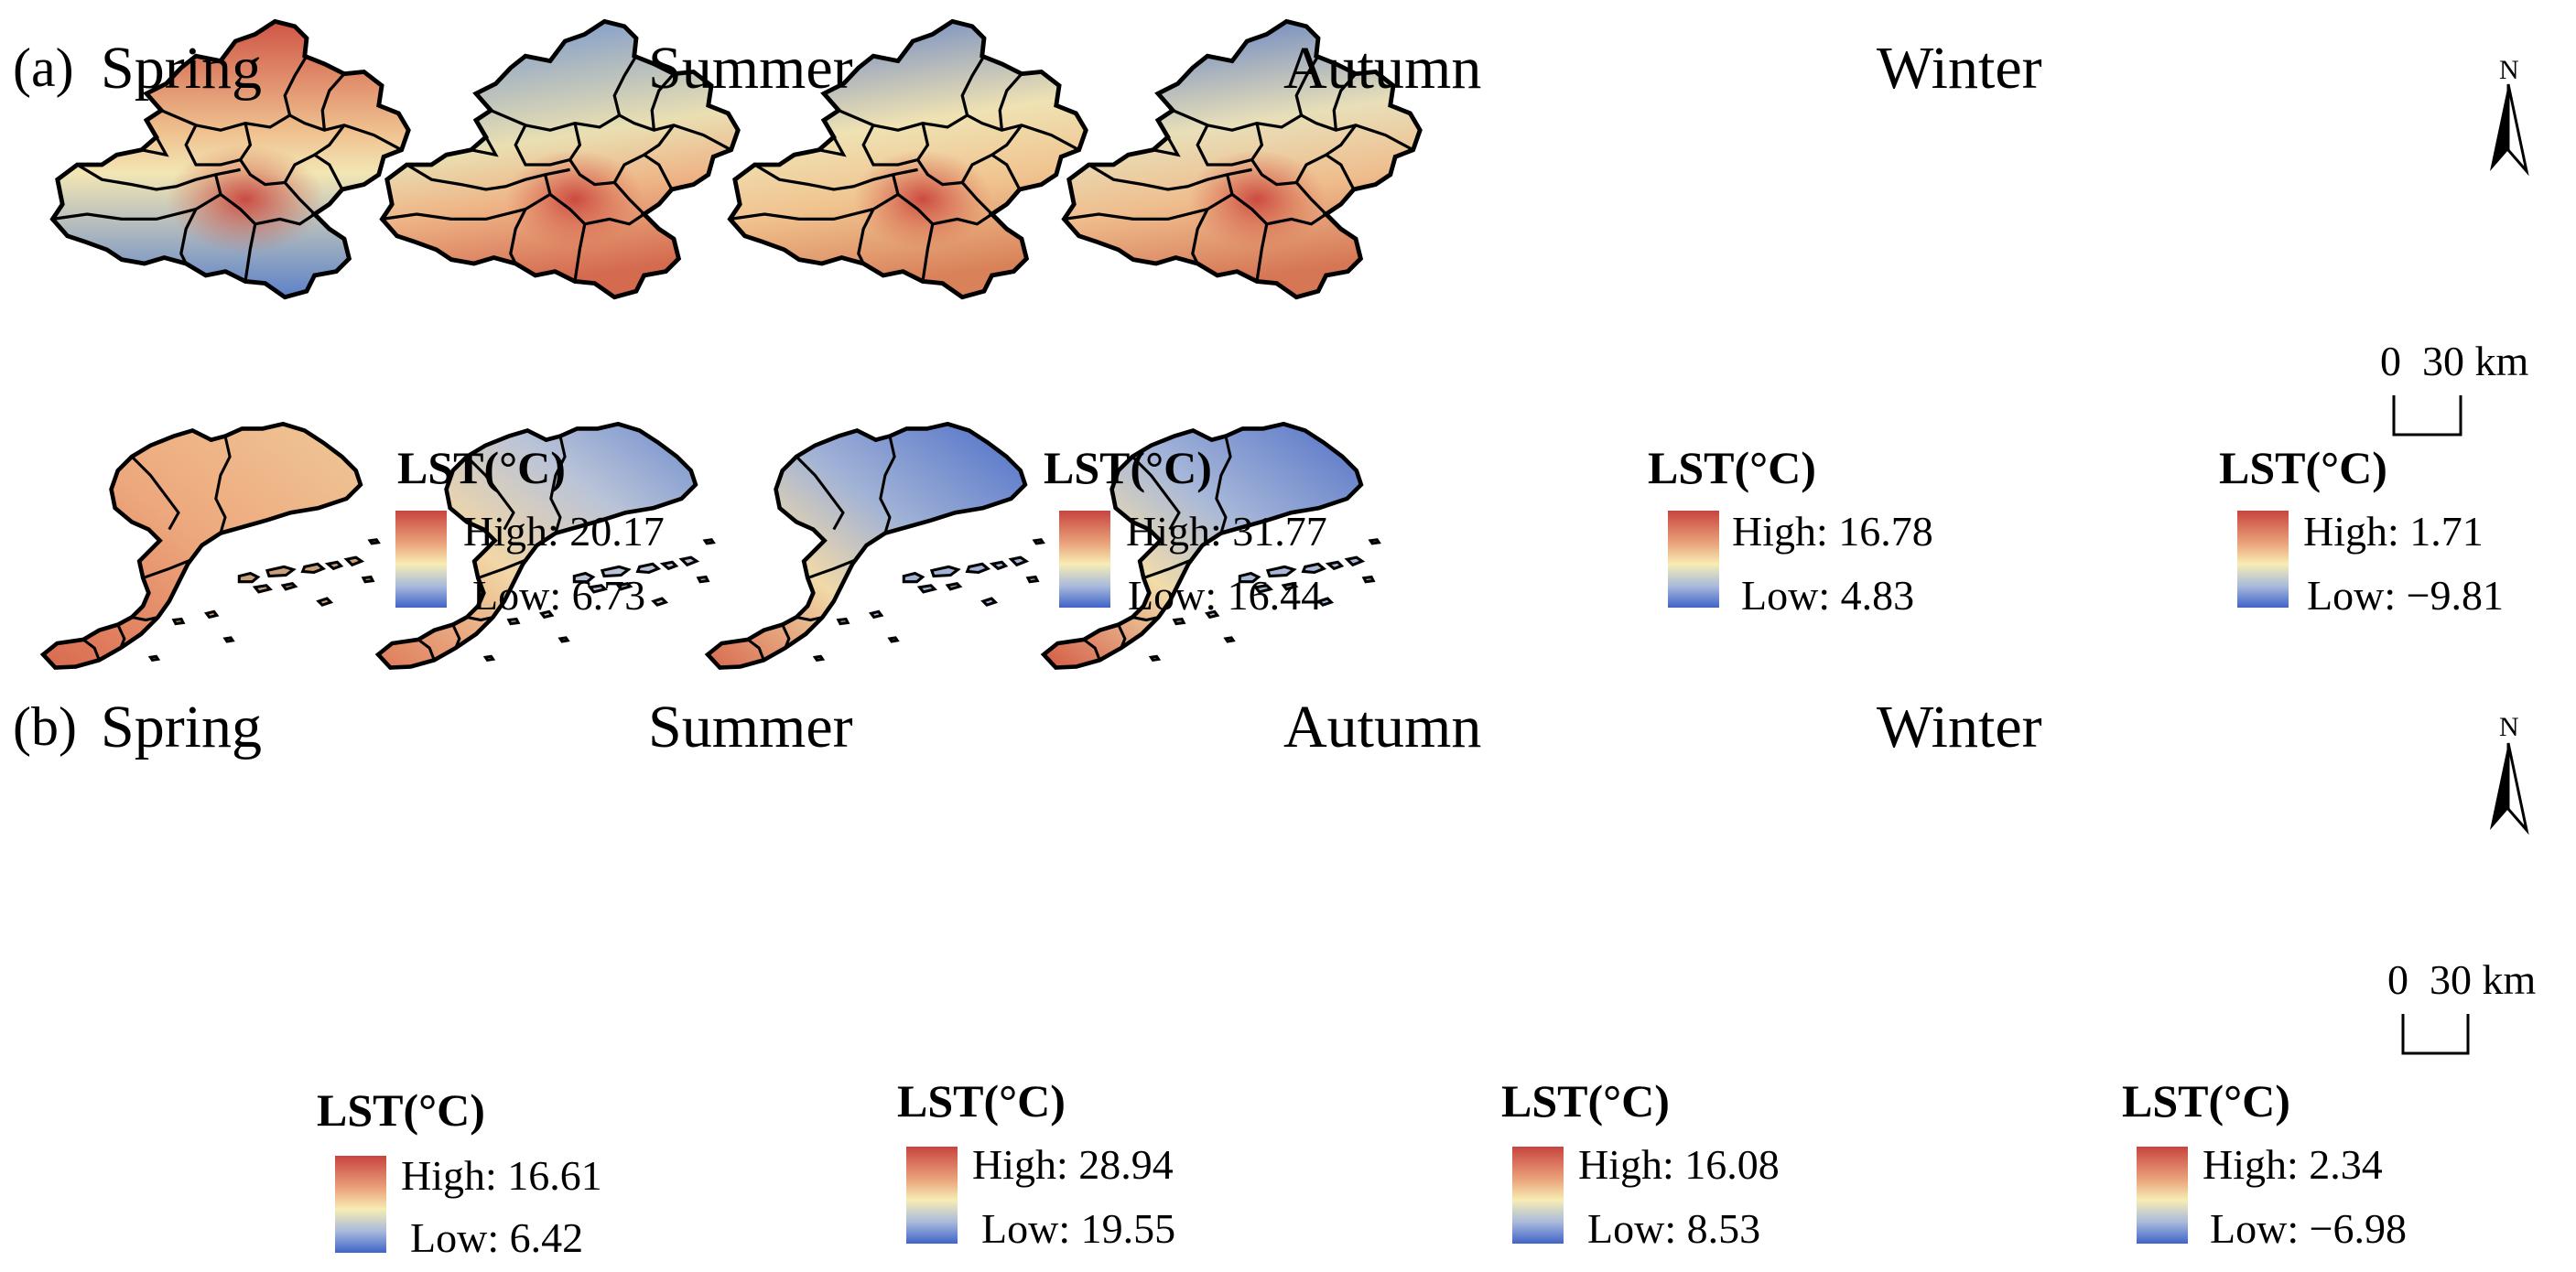 The image size is (2576, 1272). What do you see at coordinates (1383, 68) in the screenshot?
I see `season-title-a-autumn: Autumn` at bounding box center [1383, 68].